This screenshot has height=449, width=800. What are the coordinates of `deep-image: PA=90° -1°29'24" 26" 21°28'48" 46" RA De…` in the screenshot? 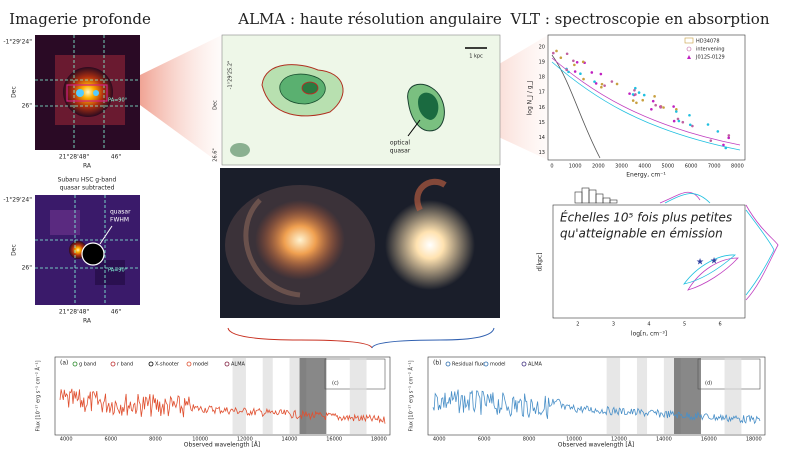 It's located at (71, 102).